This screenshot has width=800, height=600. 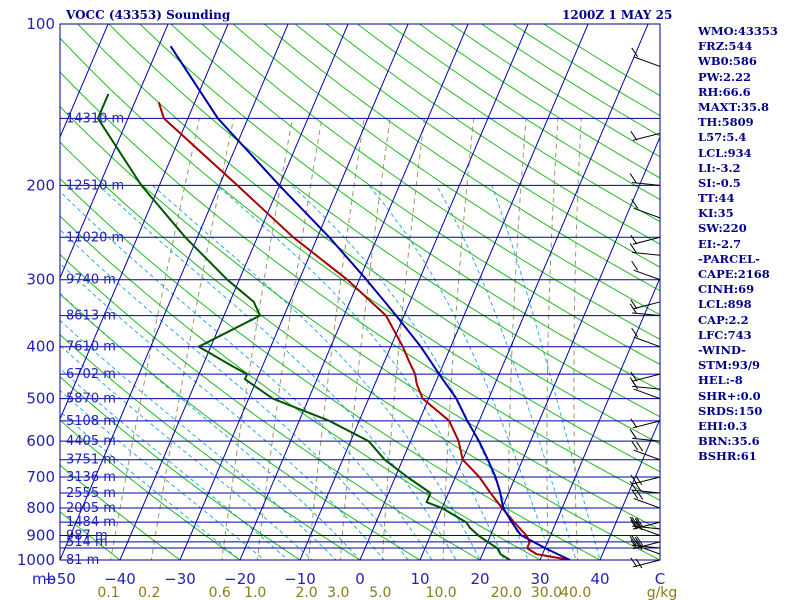 I want to click on index-item: BSHR:61, so click(x=727, y=456).